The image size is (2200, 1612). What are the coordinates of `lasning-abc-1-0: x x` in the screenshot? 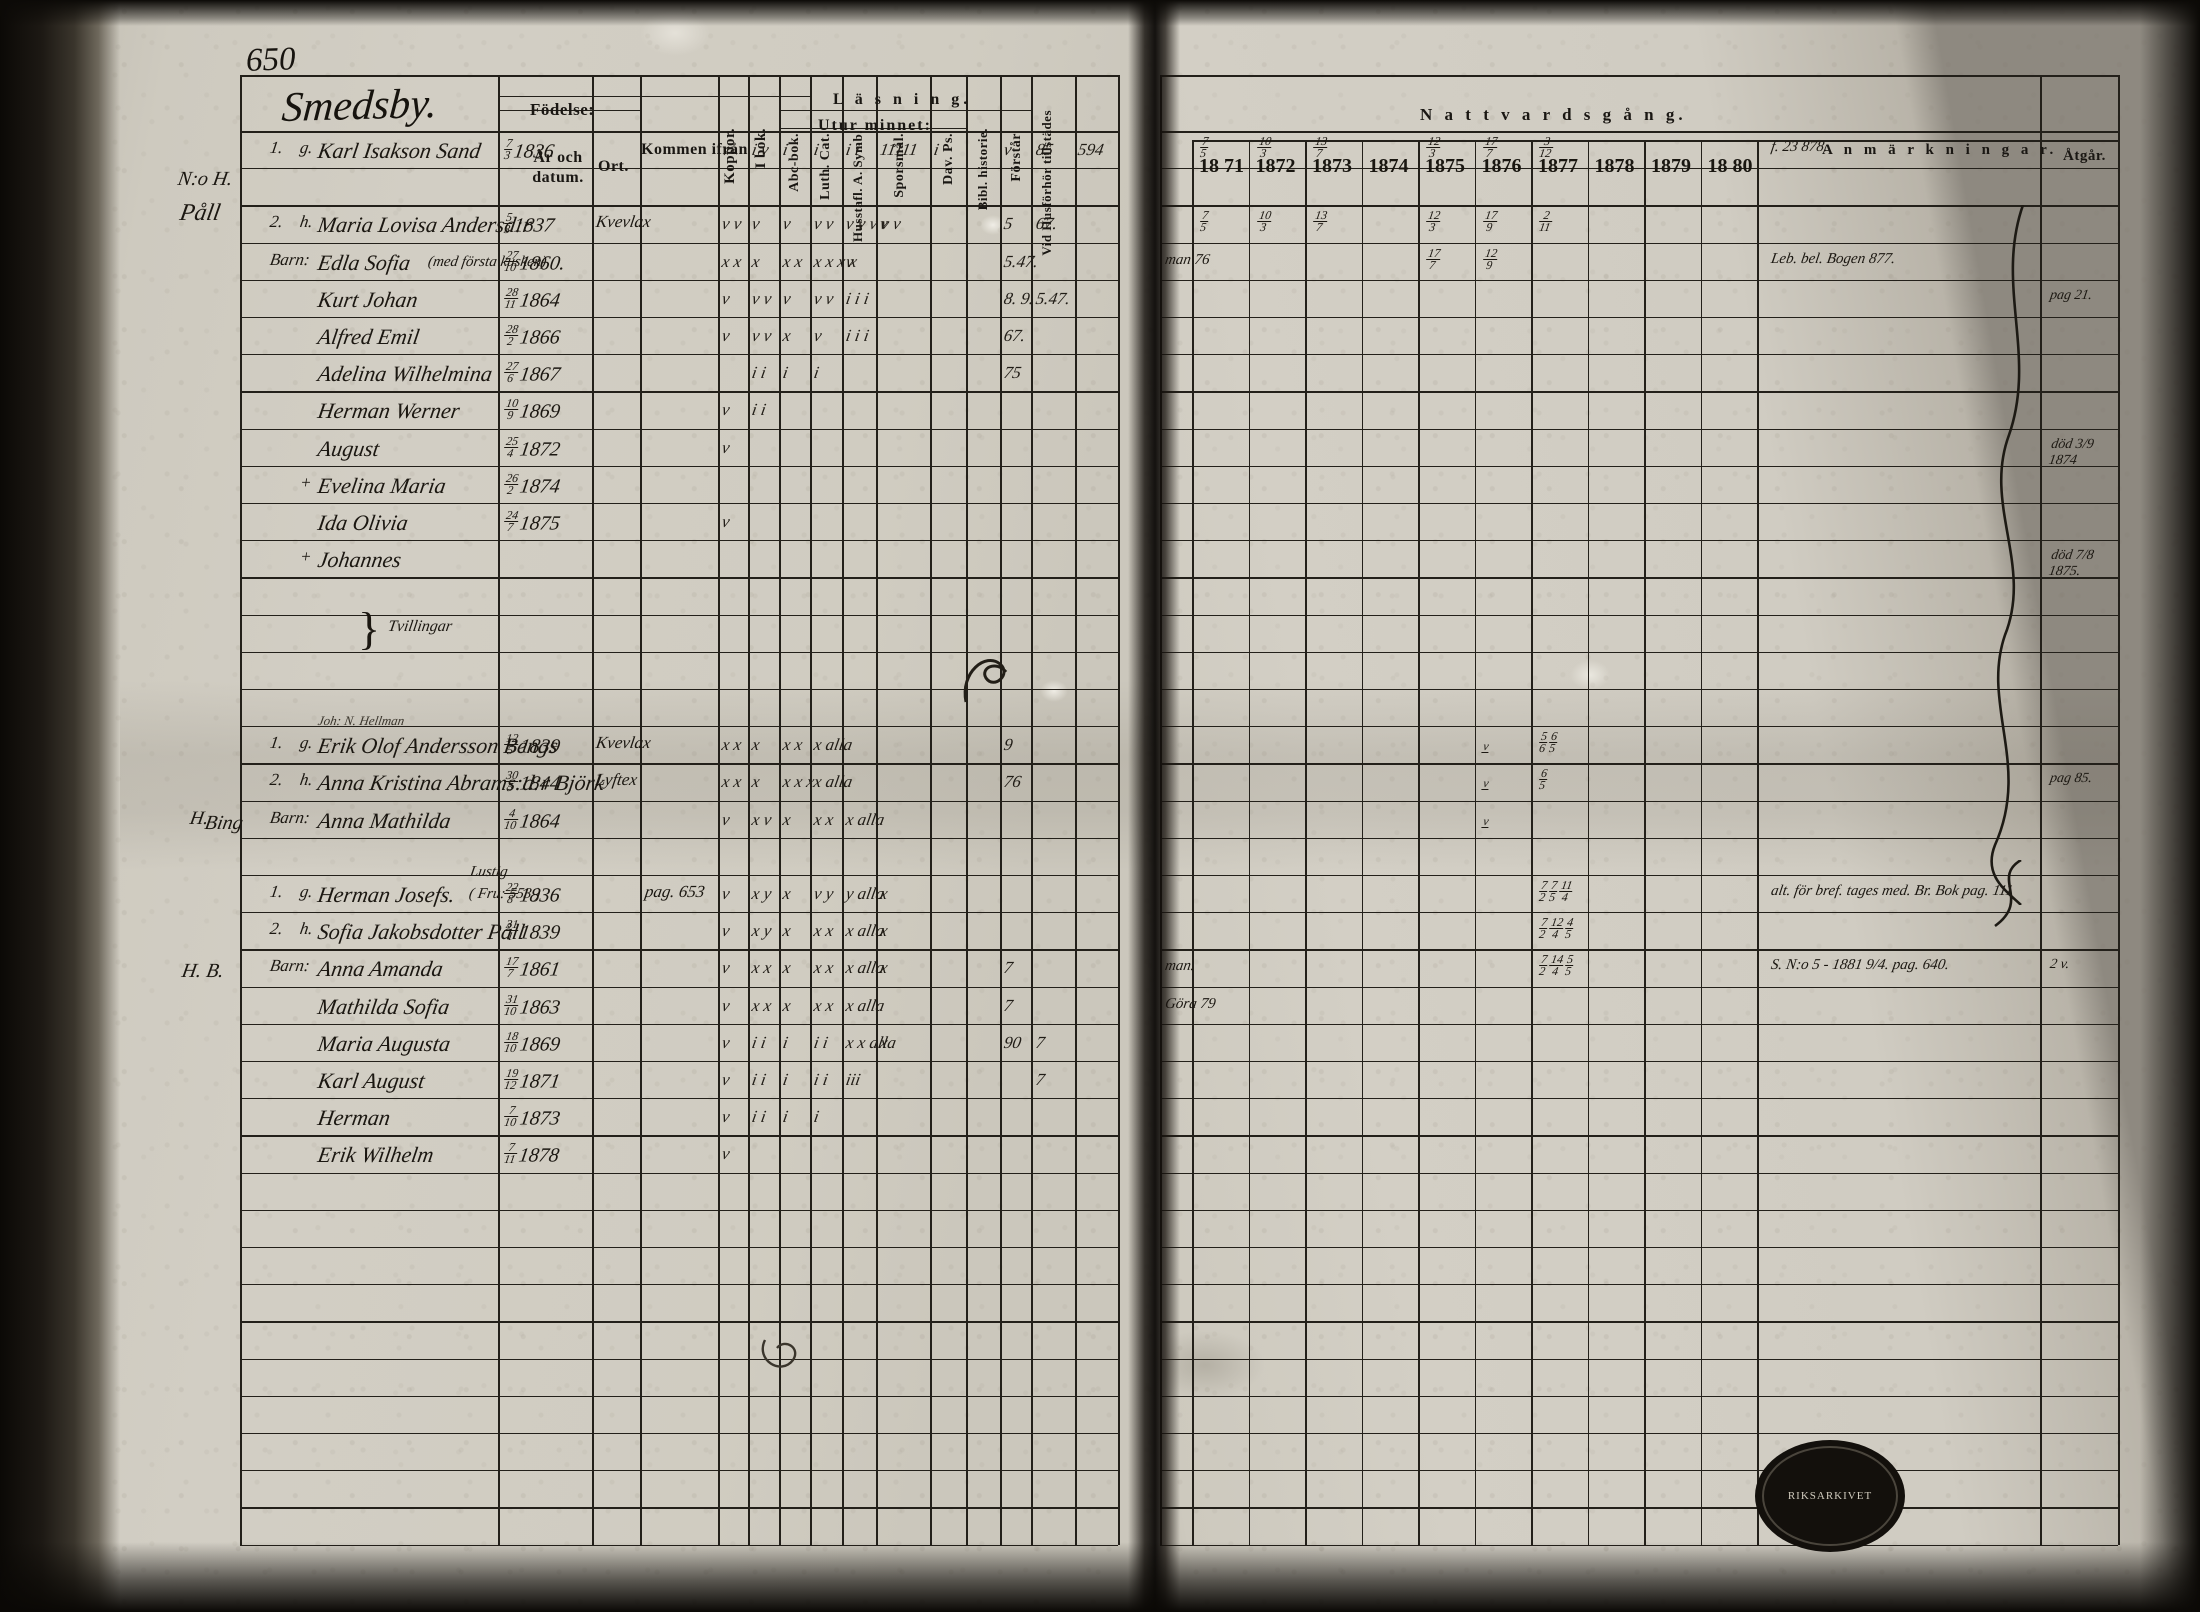 It's located at (793, 745).